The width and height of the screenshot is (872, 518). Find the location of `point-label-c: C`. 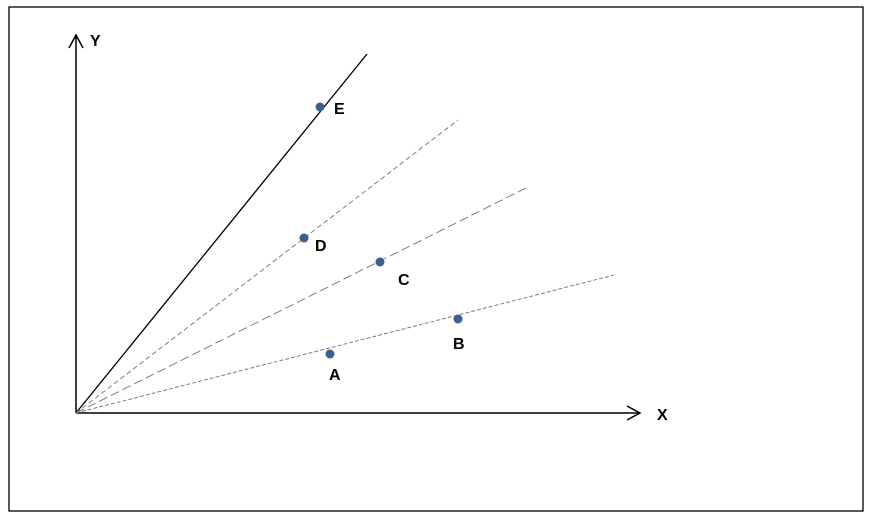

point-label-c: C is located at coordinates (404, 280).